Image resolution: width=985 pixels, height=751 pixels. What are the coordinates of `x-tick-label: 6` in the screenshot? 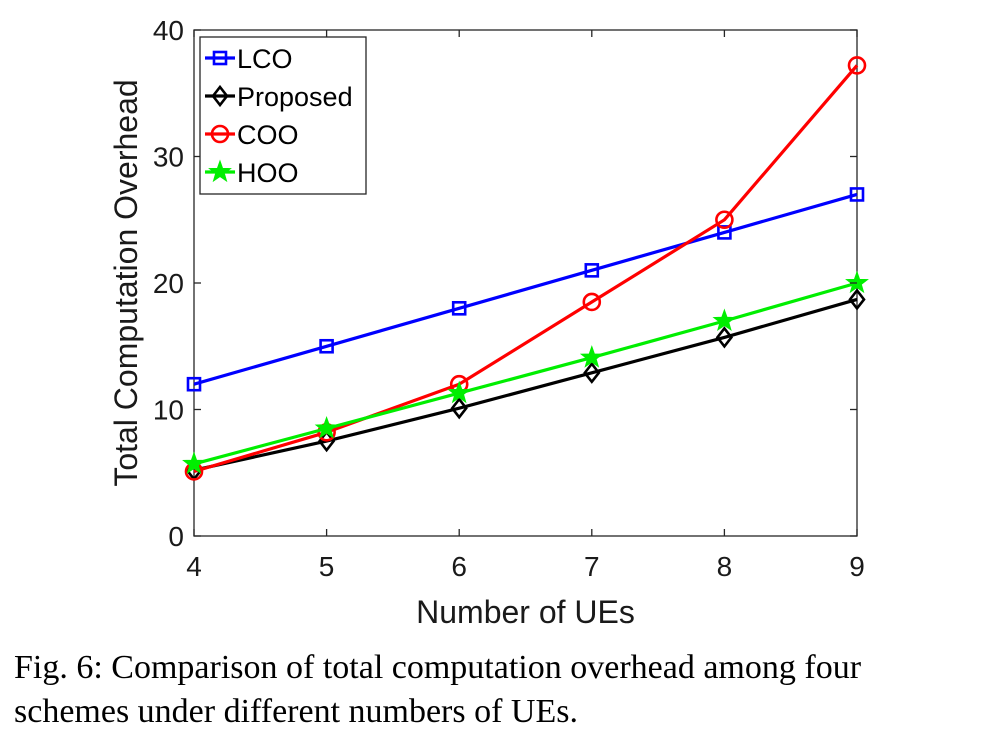 It's located at (459, 566).